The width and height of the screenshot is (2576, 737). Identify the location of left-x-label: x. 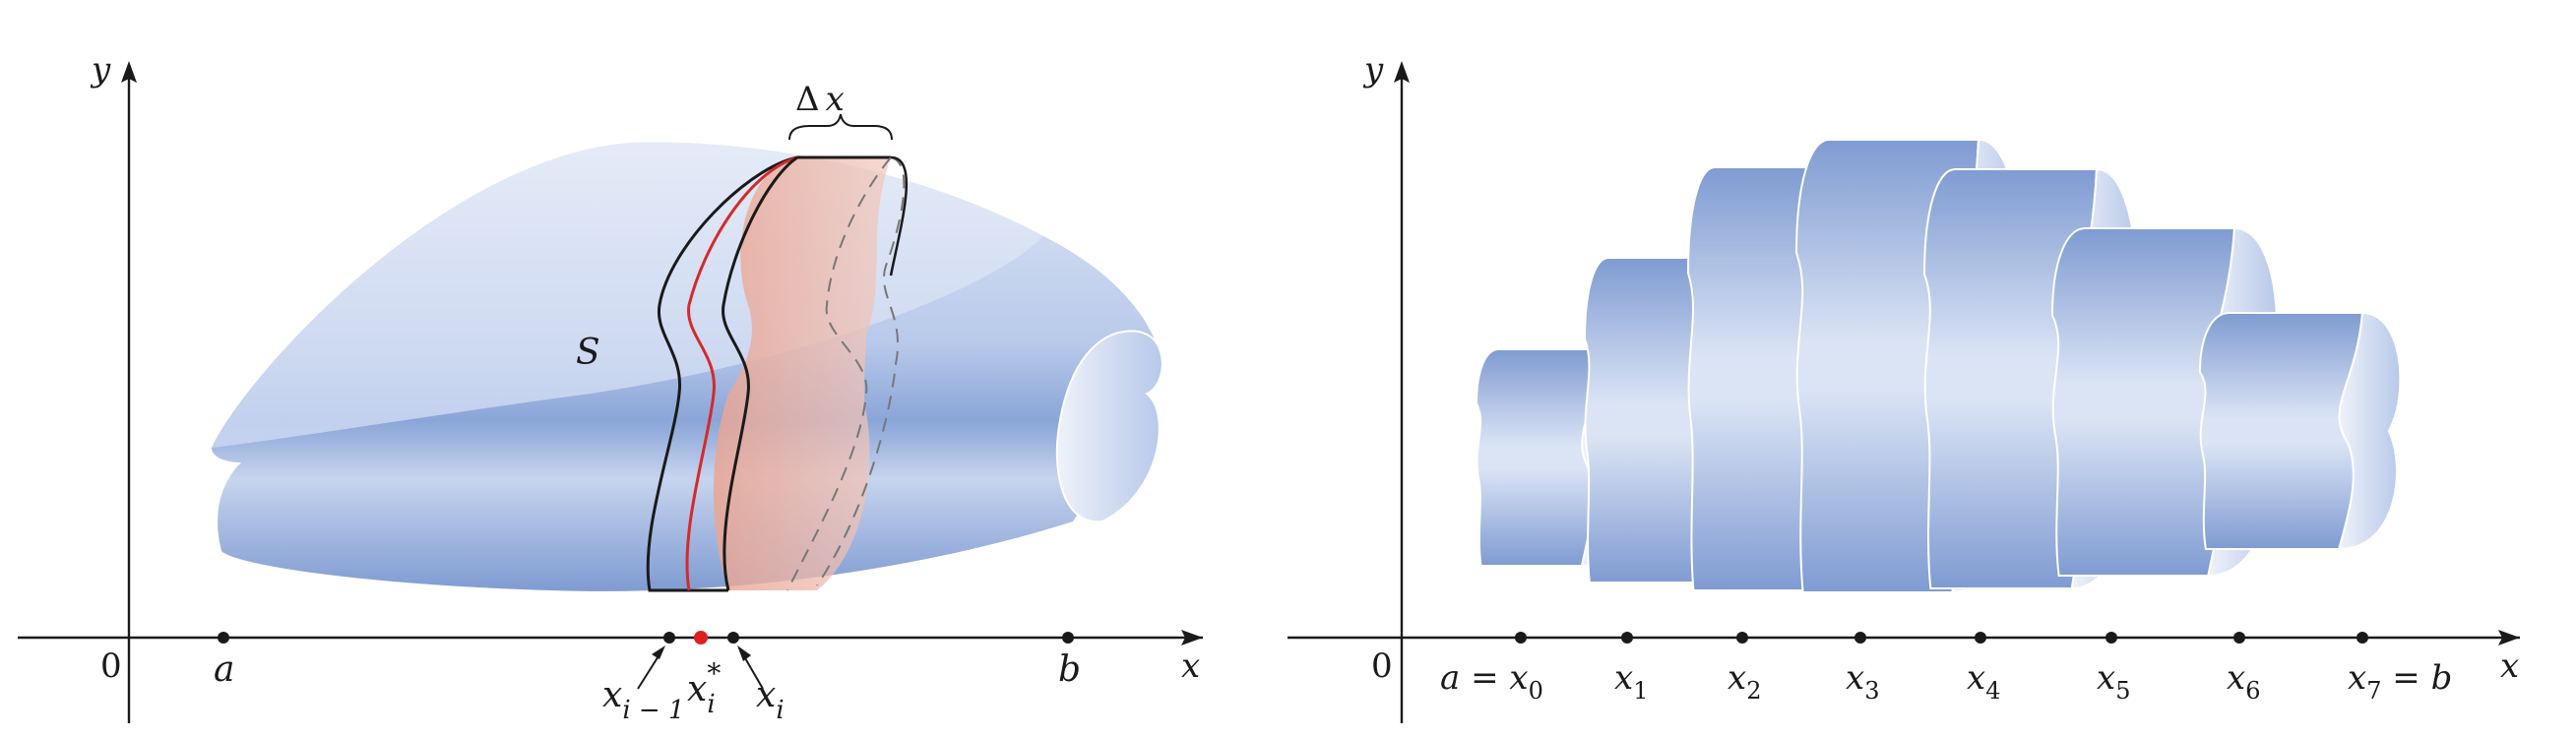
(1190, 666).